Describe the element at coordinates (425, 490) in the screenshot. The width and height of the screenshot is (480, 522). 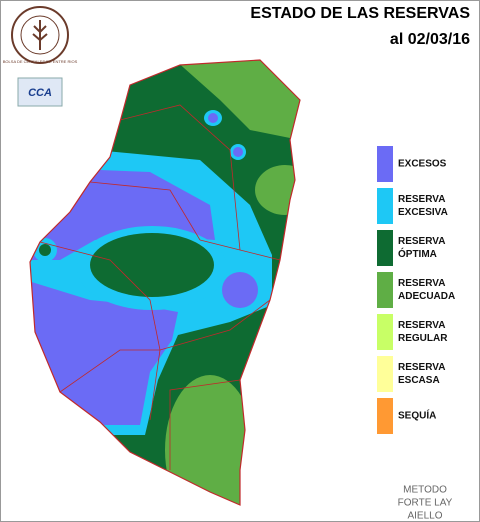
I see `method-line: METODO` at that location.